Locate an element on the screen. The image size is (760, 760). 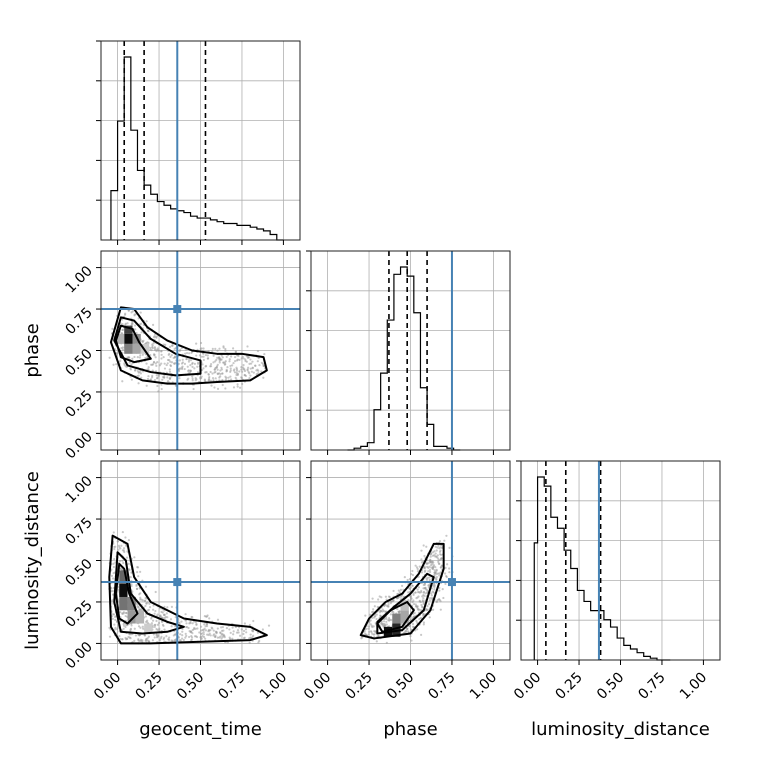
xtick-label-hist-2-2: 0.50 is located at coordinates (610, 686).